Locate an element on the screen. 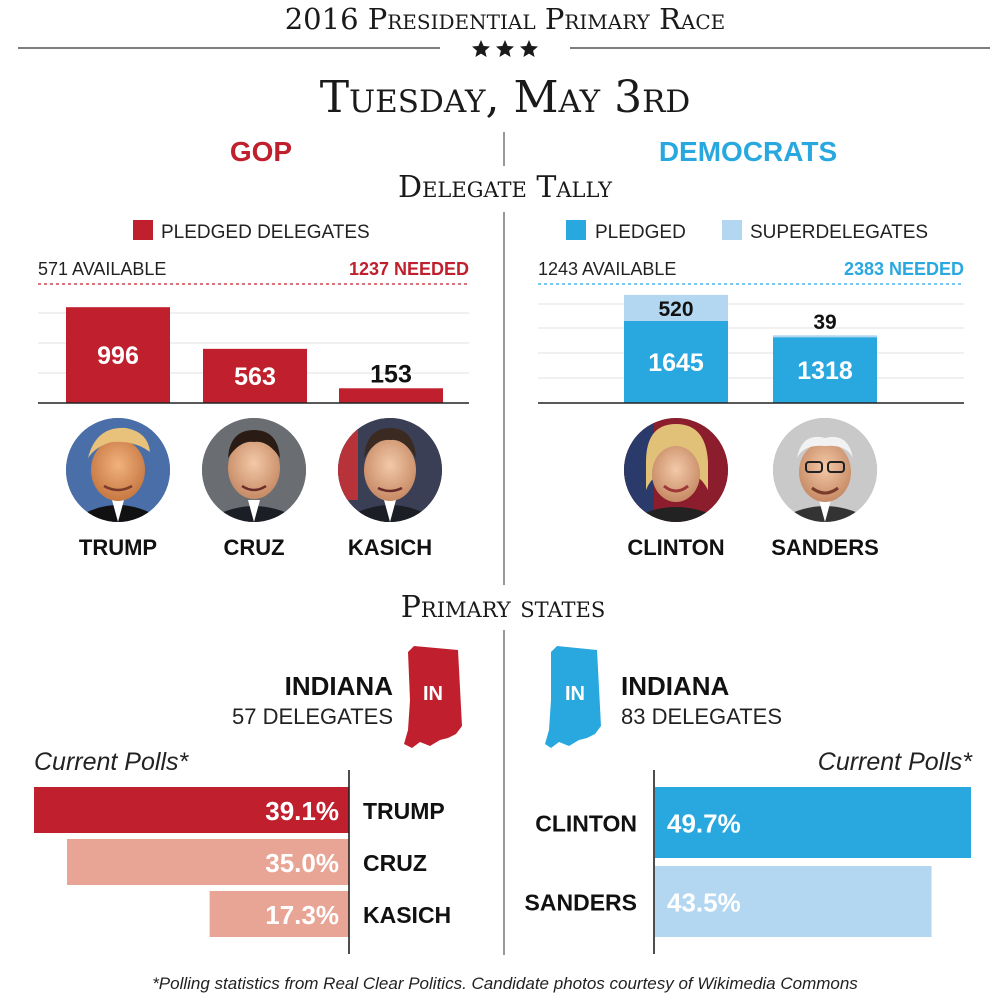 This screenshot has height=995, width=991. dem-pledged-value-label: 1645 is located at coordinates (676, 363).